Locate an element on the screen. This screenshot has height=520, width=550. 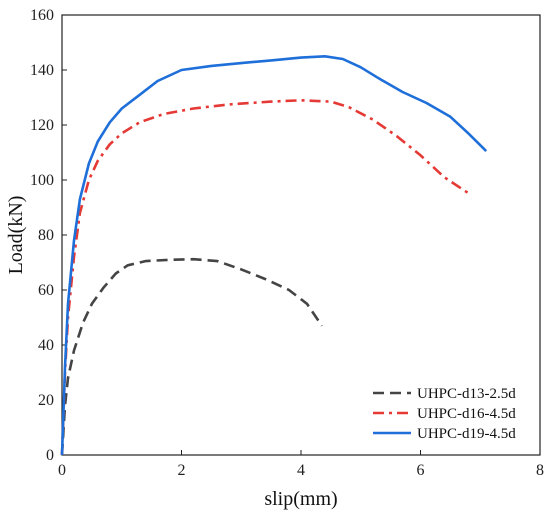
y-tick-label: 140 is located at coordinates (42, 70).